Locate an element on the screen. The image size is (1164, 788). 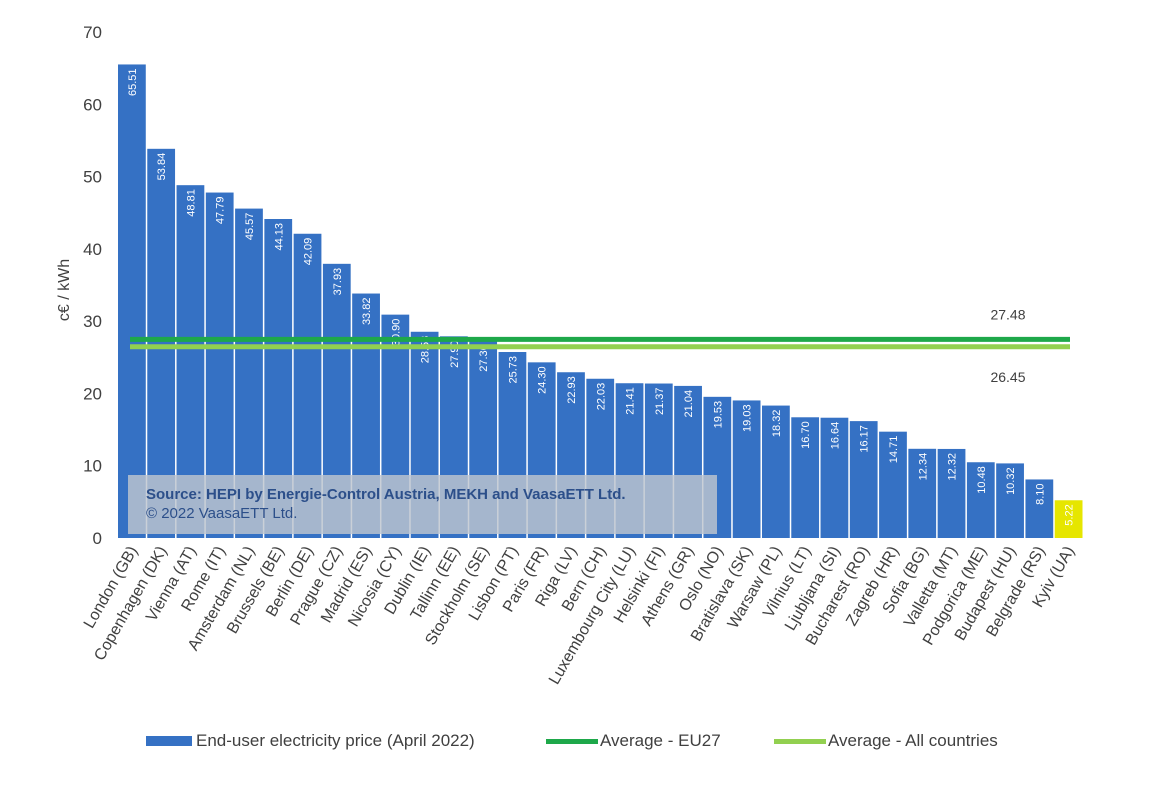
legend-swatch-eu27 is located at coordinates (572, 741).